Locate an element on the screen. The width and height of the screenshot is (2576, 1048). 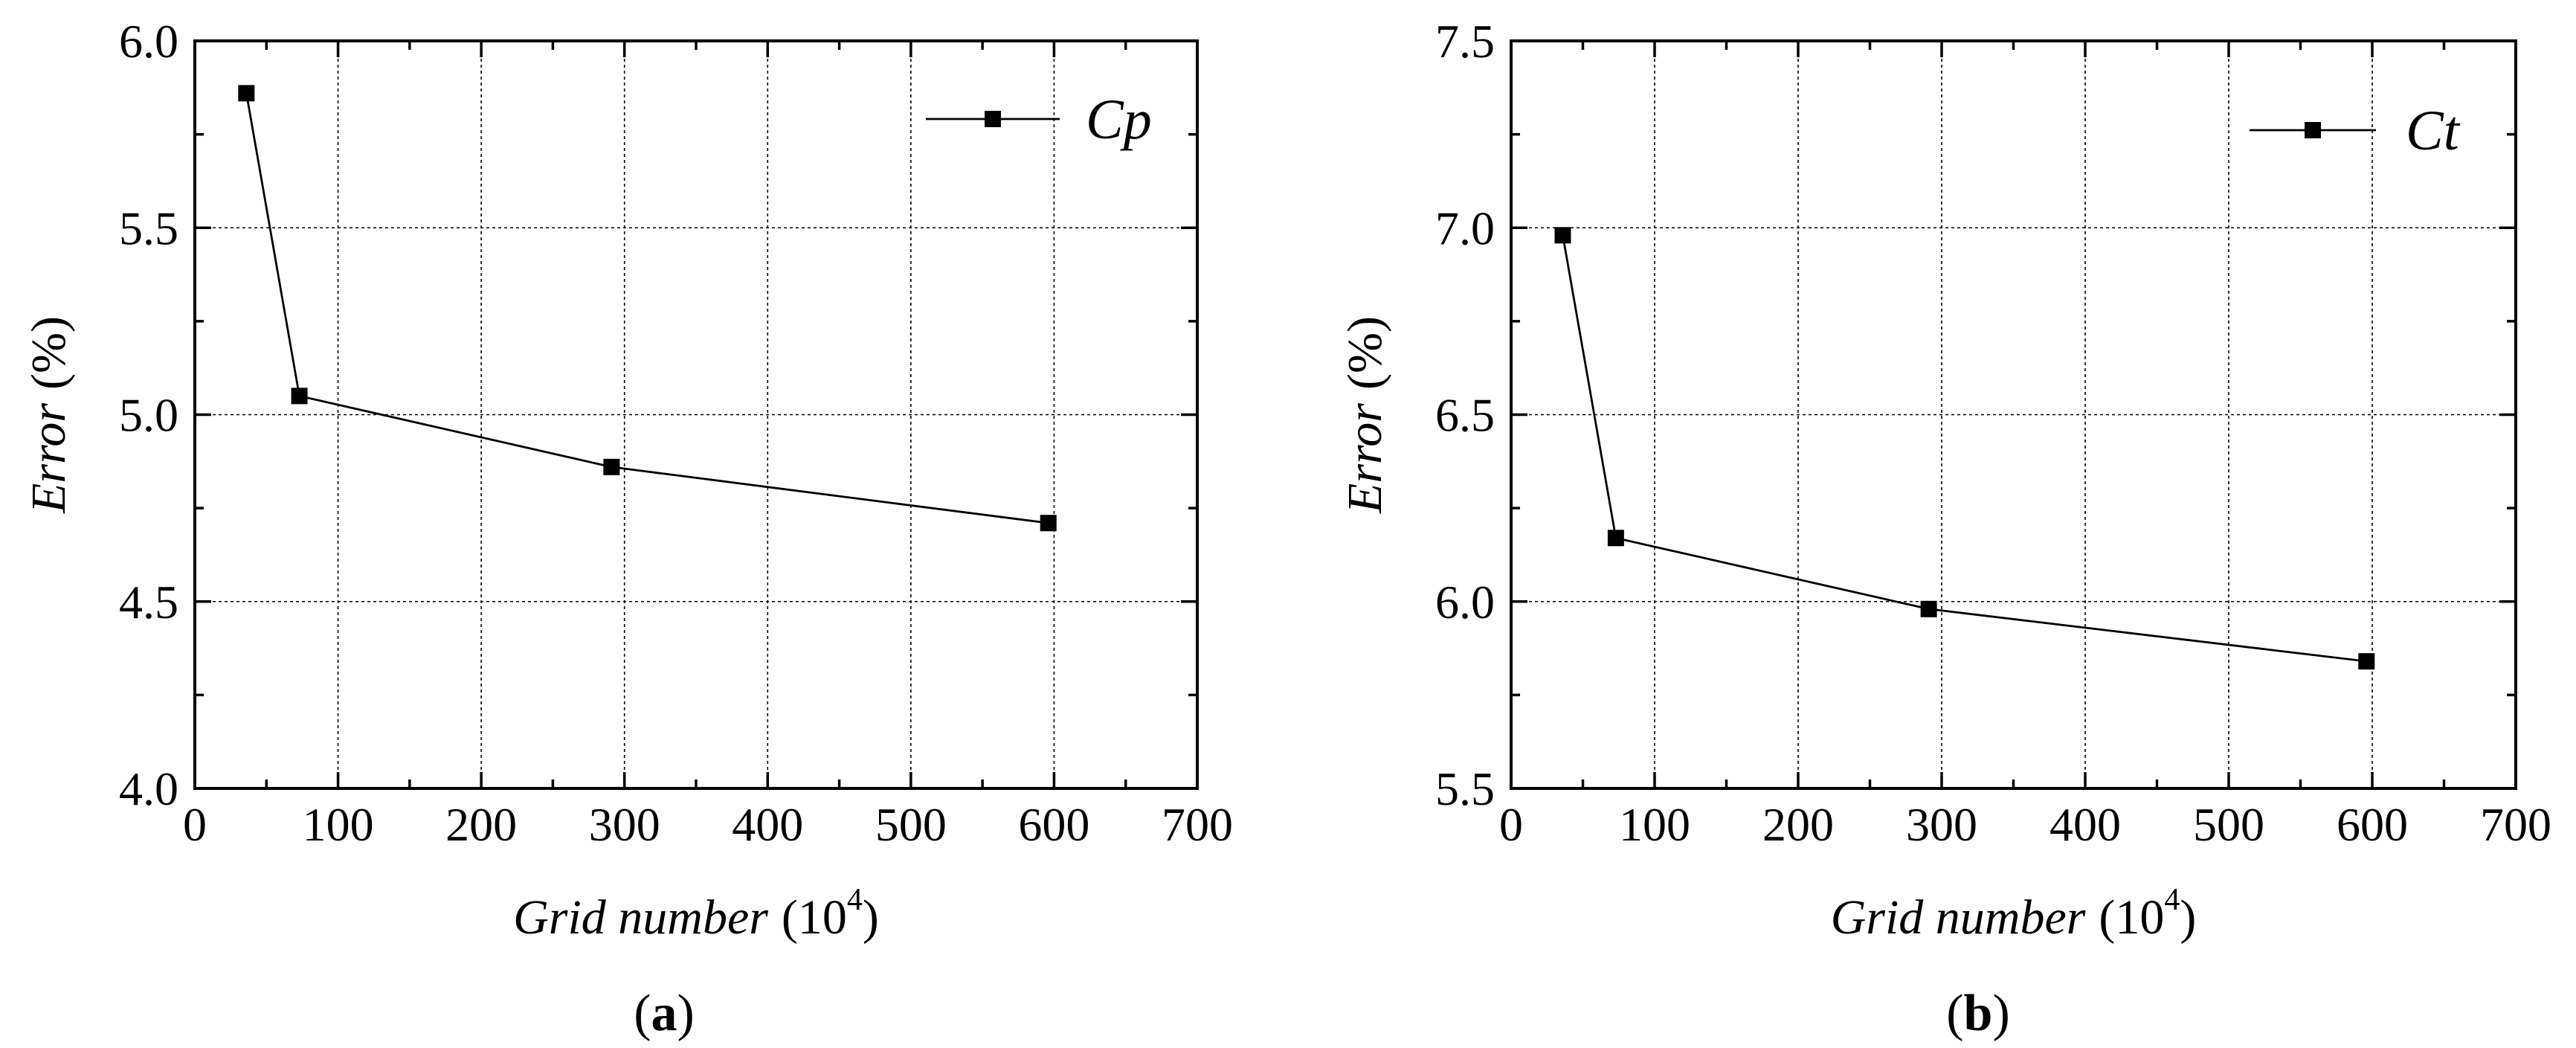
y-tick-label: 4.5 is located at coordinates (148, 602).